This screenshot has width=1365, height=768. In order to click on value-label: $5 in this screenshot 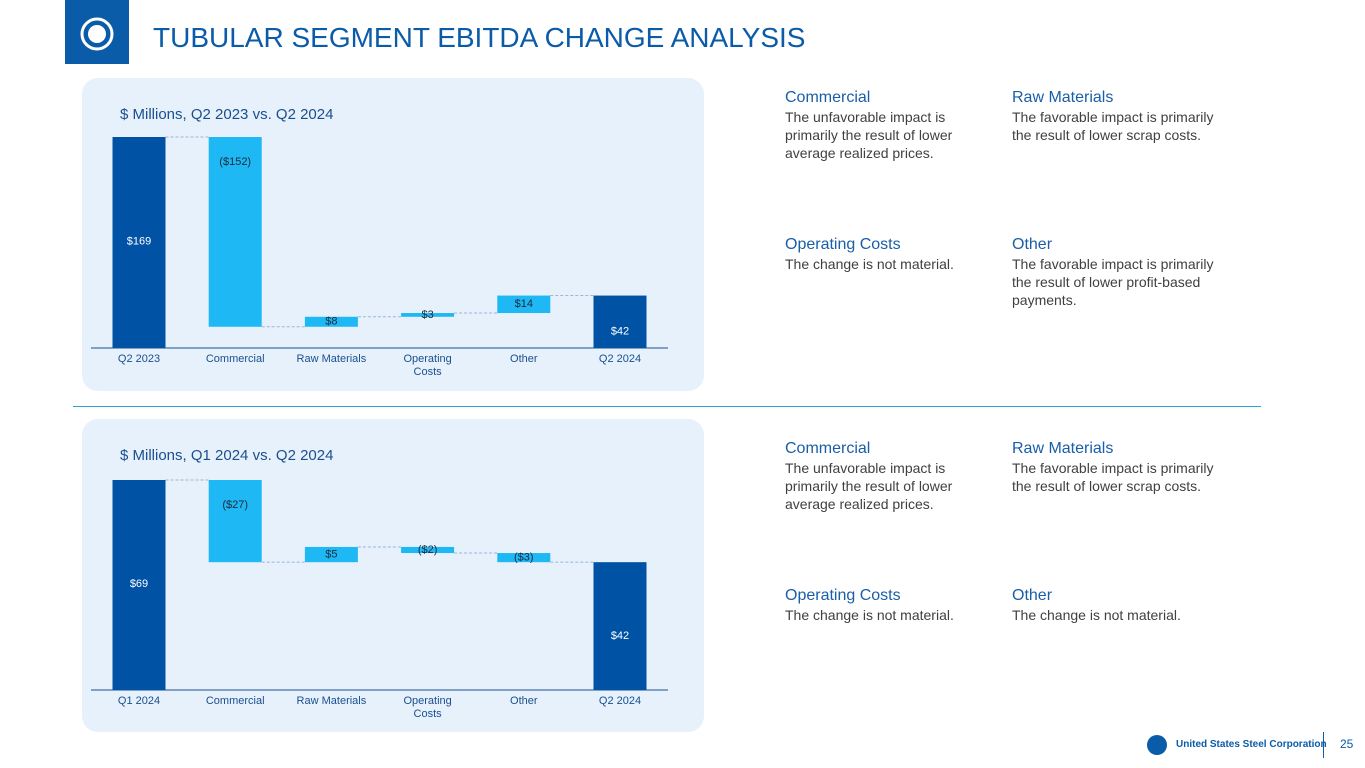, I will do `click(331, 554)`.